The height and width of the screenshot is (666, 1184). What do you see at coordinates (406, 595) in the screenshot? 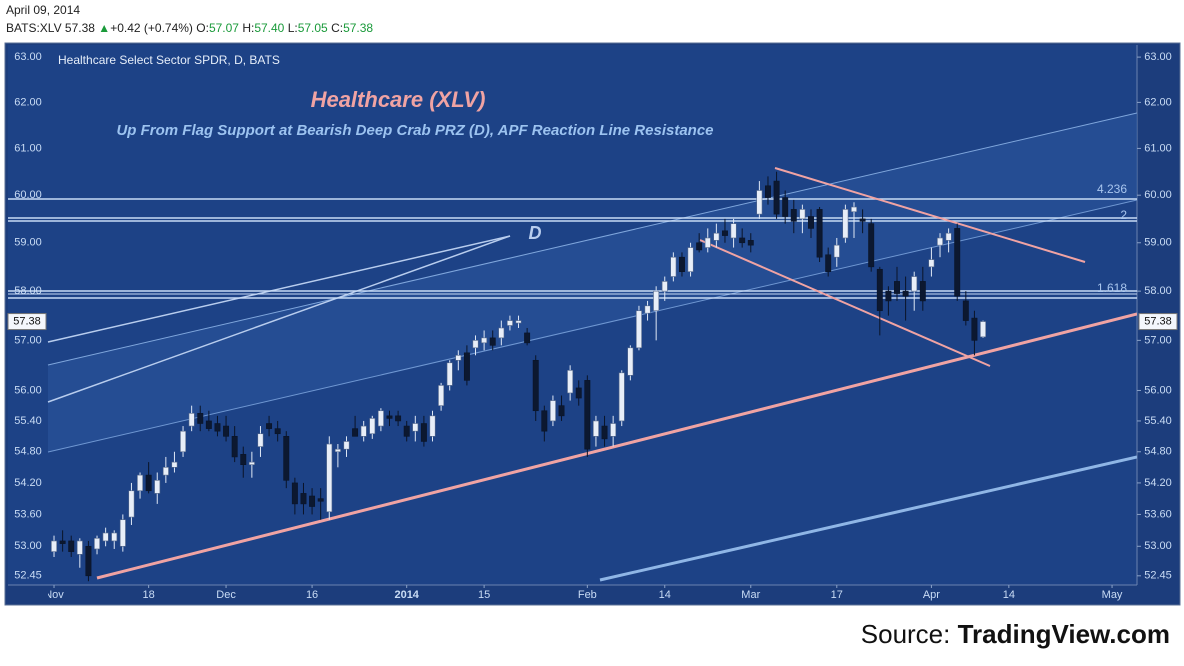
I see `x-tick-label: 2014` at bounding box center [406, 595].